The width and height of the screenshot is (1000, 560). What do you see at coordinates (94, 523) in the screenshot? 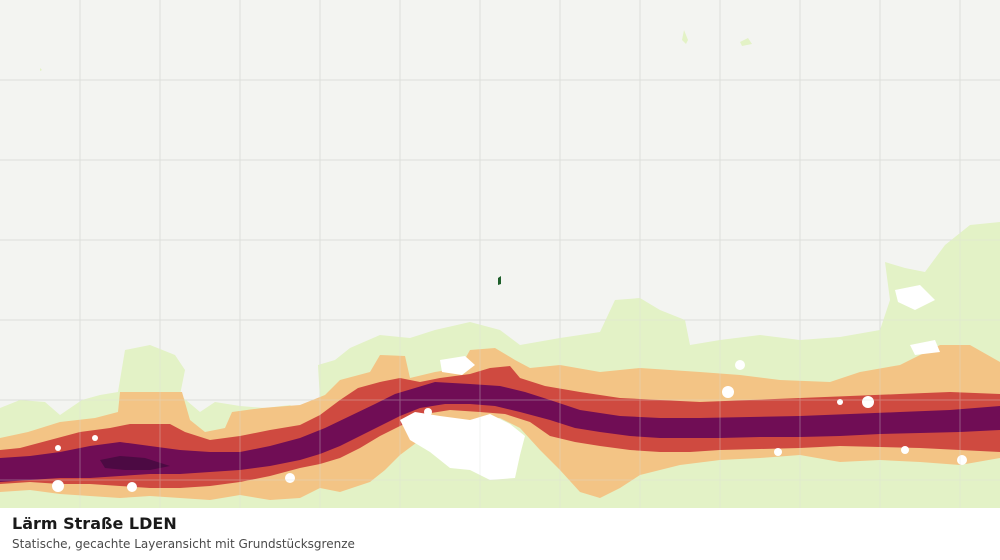
I see `layer-title: Lärm Straße LDEN` at bounding box center [94, 523].